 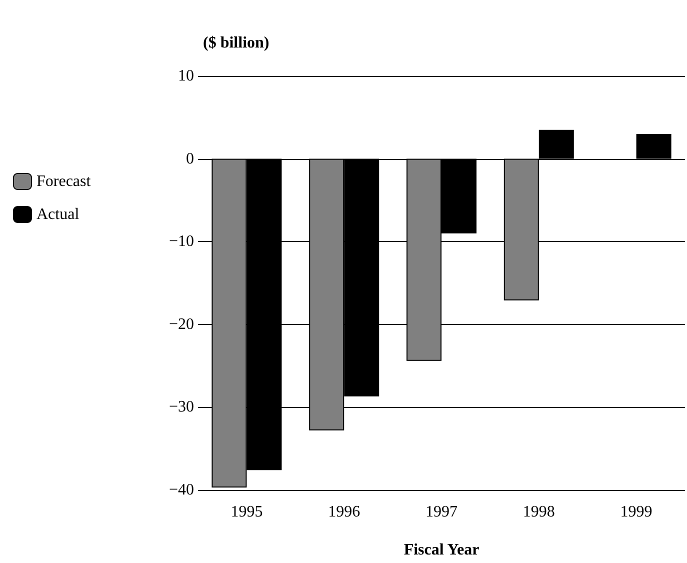 I want to click on legend-label: Forecast, so click(x=64, y=181).